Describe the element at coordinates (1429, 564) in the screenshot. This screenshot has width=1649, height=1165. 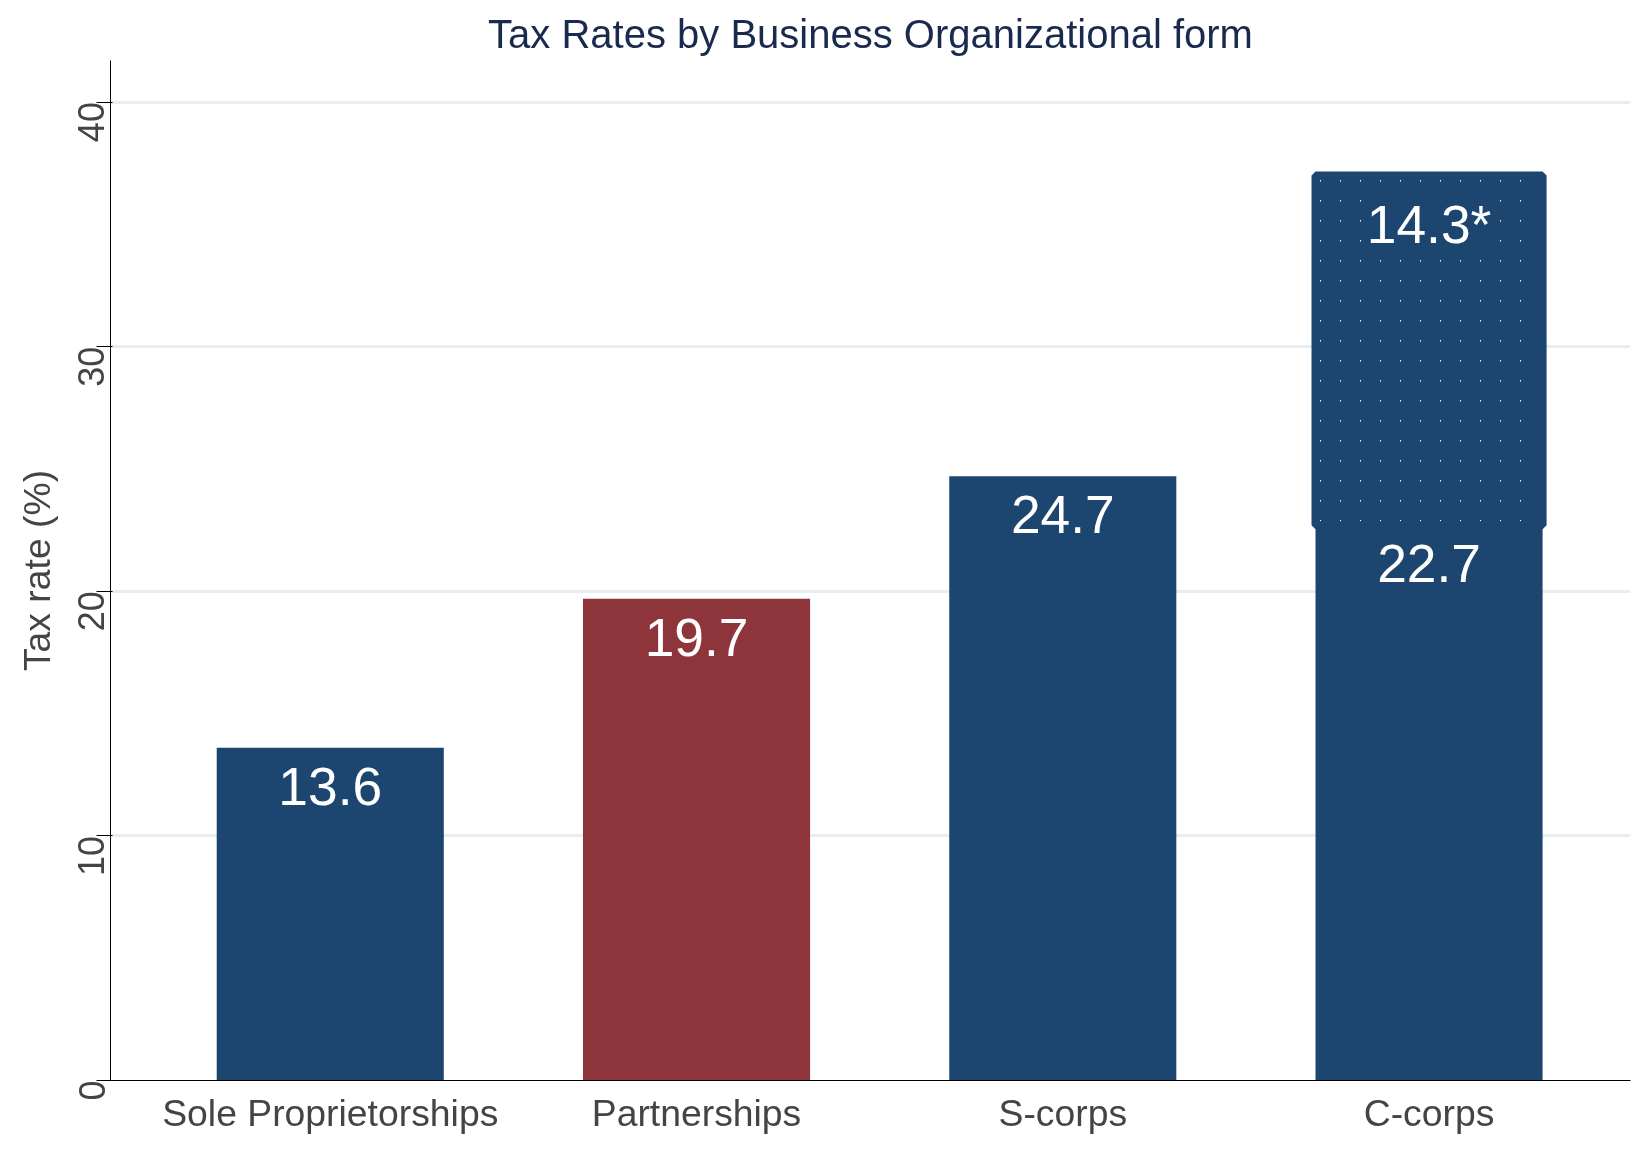
I see `data-label: 22.7` at that location.